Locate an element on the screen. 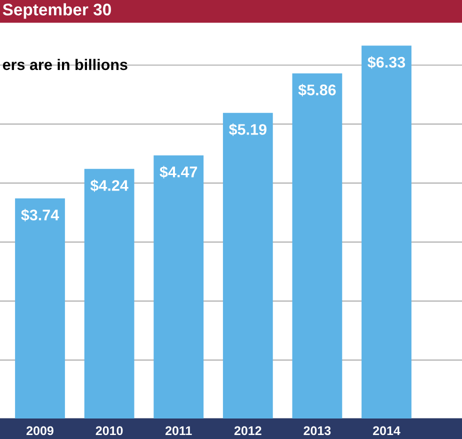 The height and width of the screenshot is (439, 462). x-tick-label: 2012 is located at coordinates (248, 431).